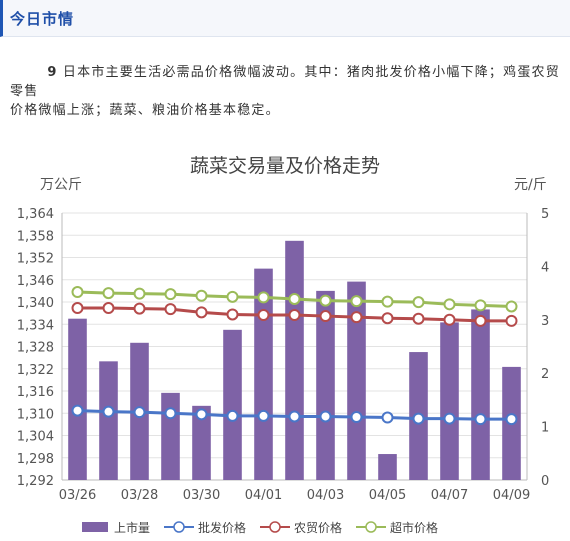 This screenshot has height=541, width=570. Describe the element at coordinates (35, 259) in the screenshot. I see `left-axis-tick-label: 1,352` at that location.